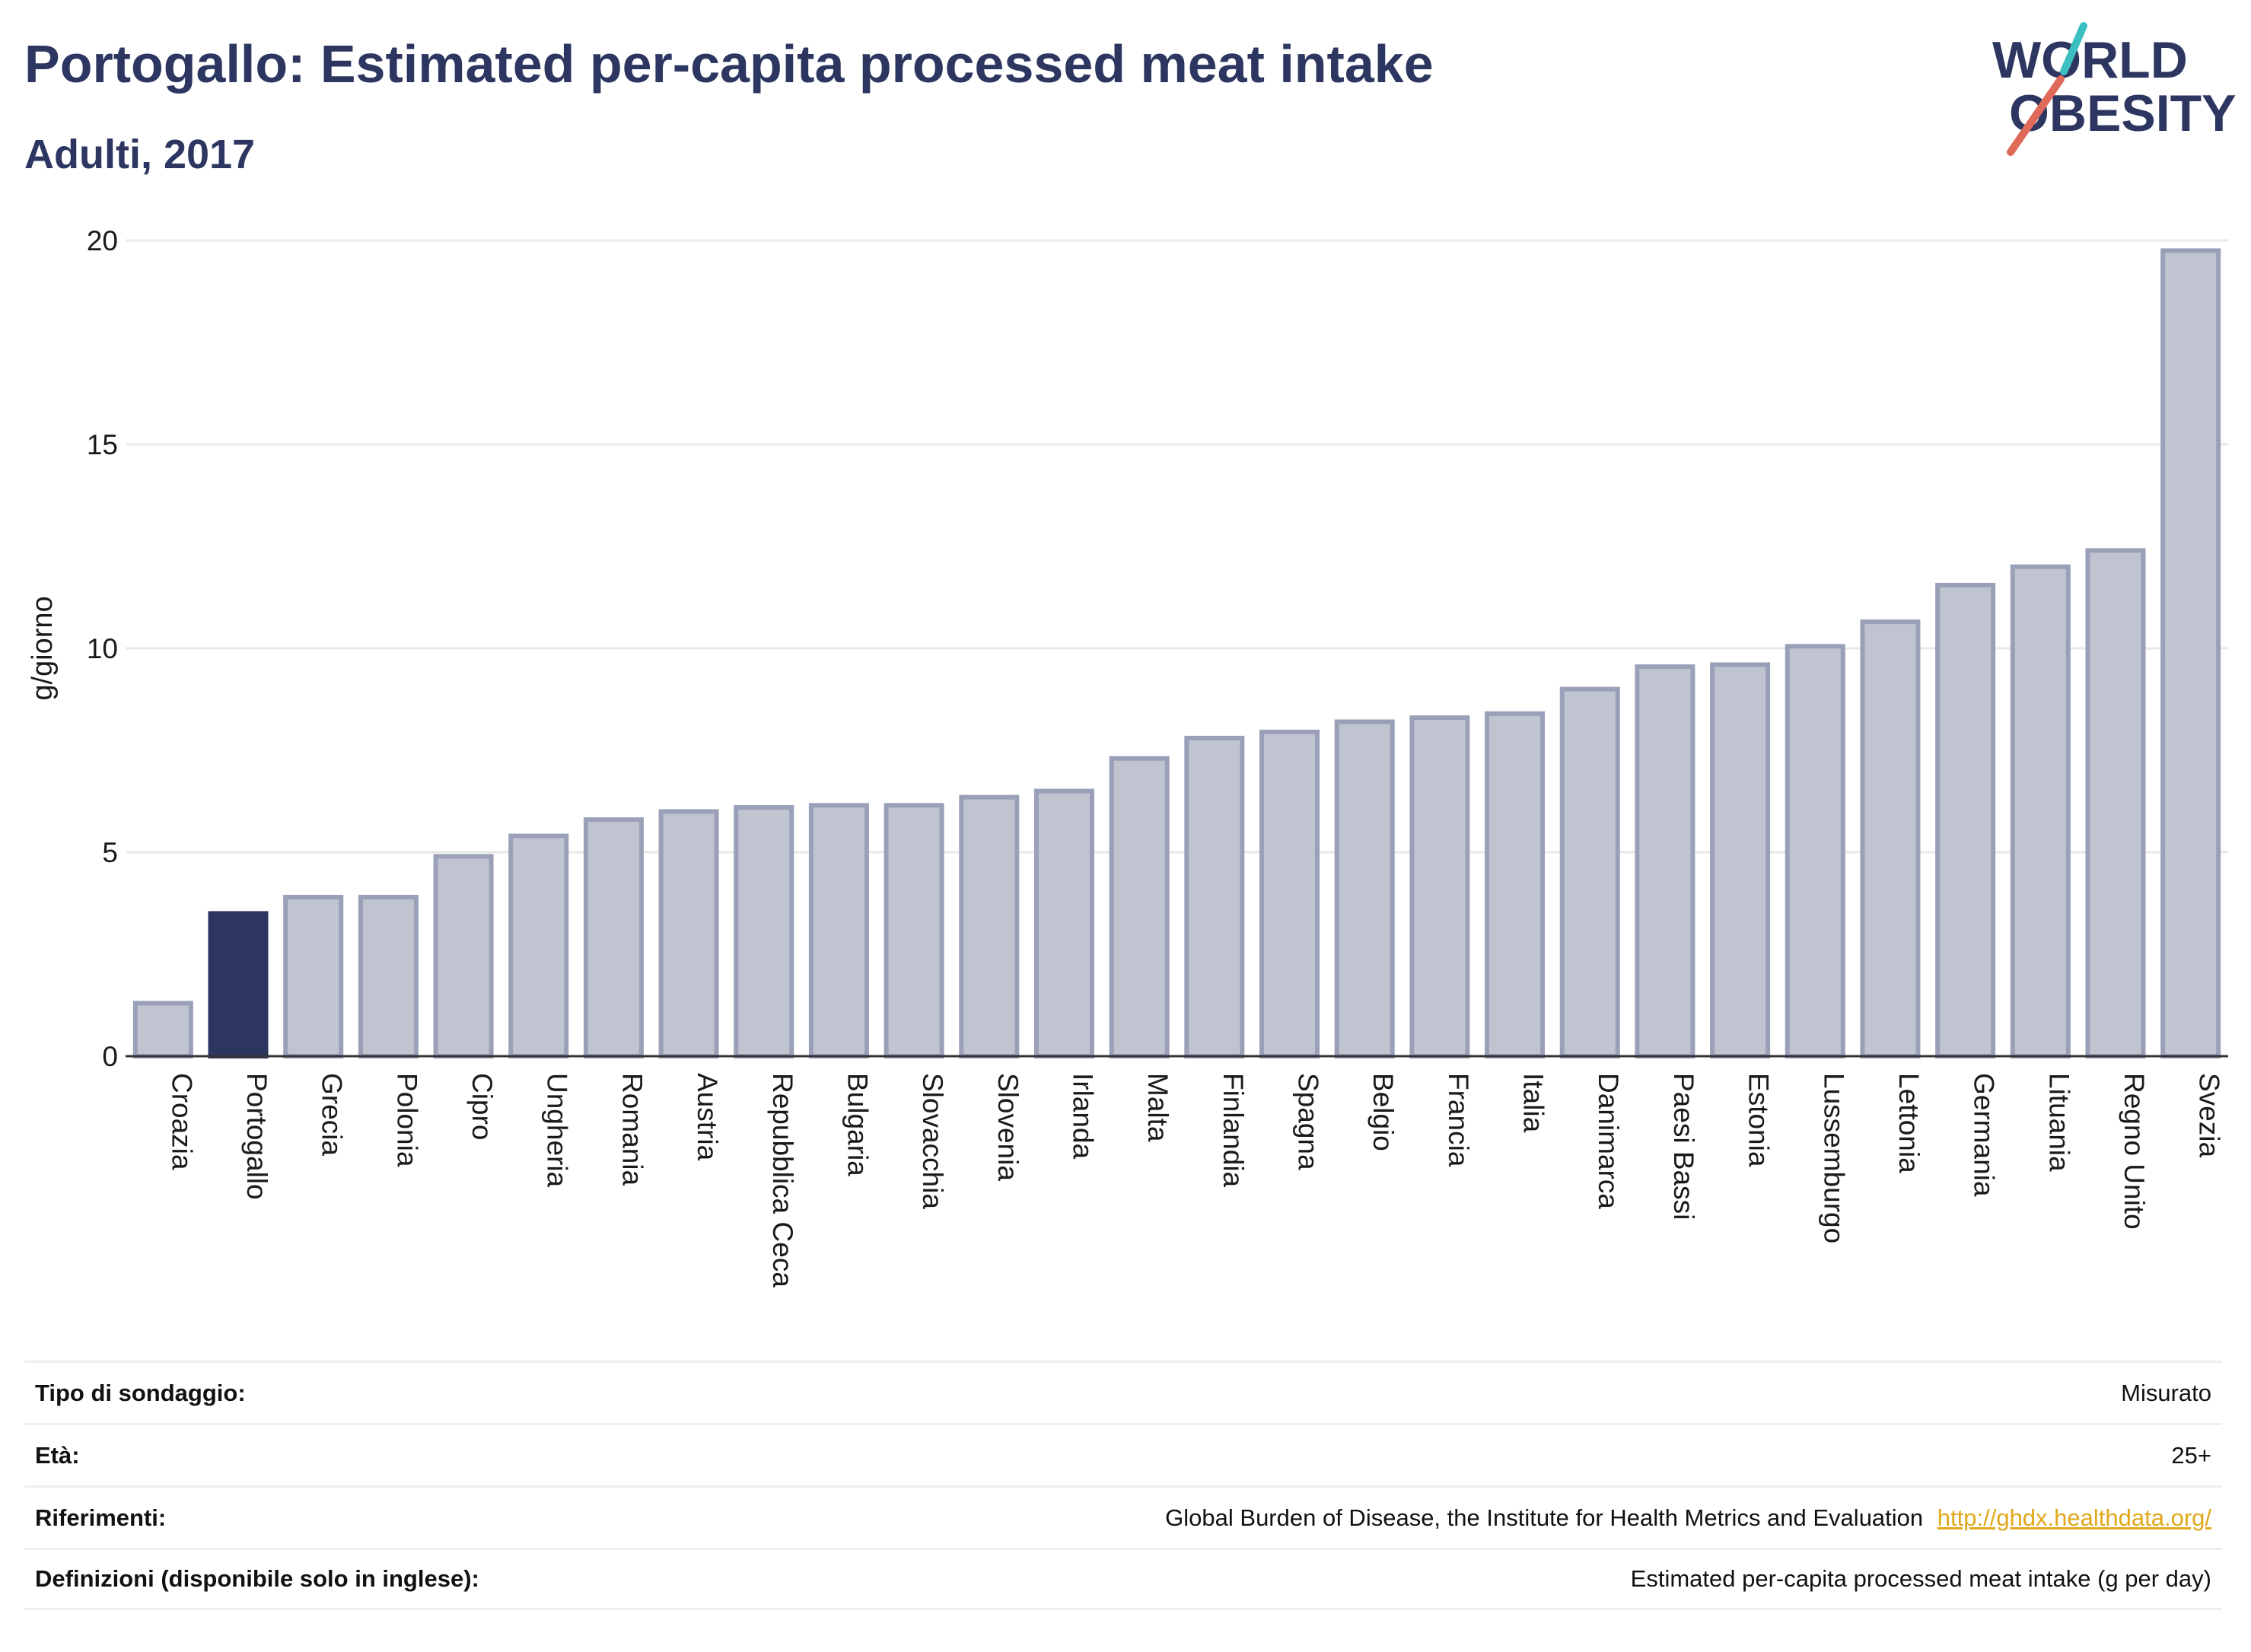 The image size is (2251, 1652). Describe the element at coordinates (782, 1180) in the screenshot. I see `x-tick-label: Repubblica Ceca` at that location.